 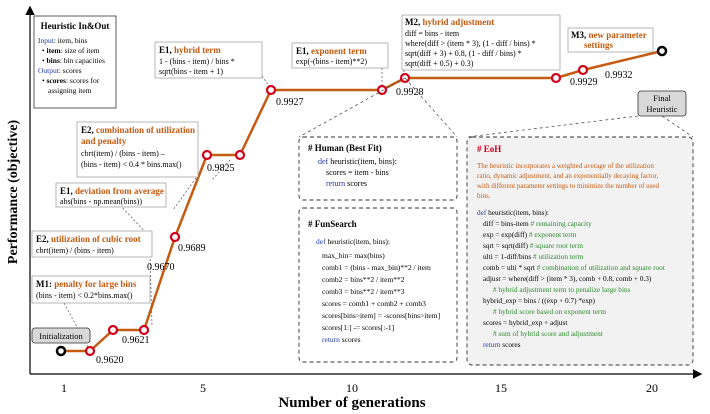 What do you see at coordinates (496, 107) in the screenshot?
I see `callout-connectors` at bounding box center [496, 107].